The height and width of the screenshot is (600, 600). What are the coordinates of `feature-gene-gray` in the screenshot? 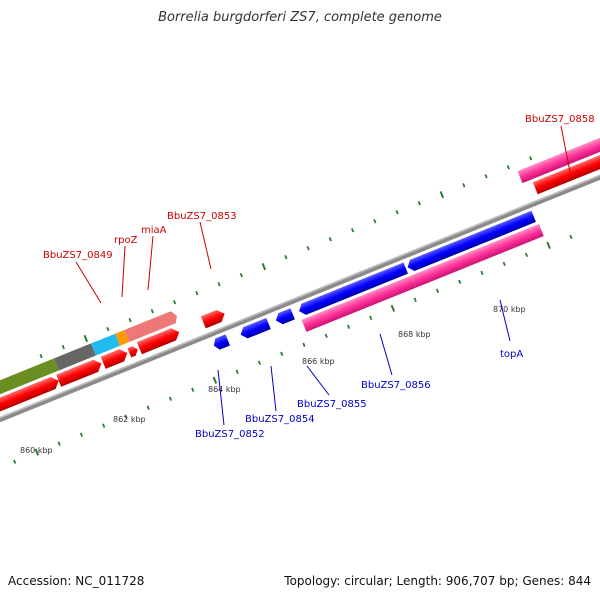 It's located at (74, 357).